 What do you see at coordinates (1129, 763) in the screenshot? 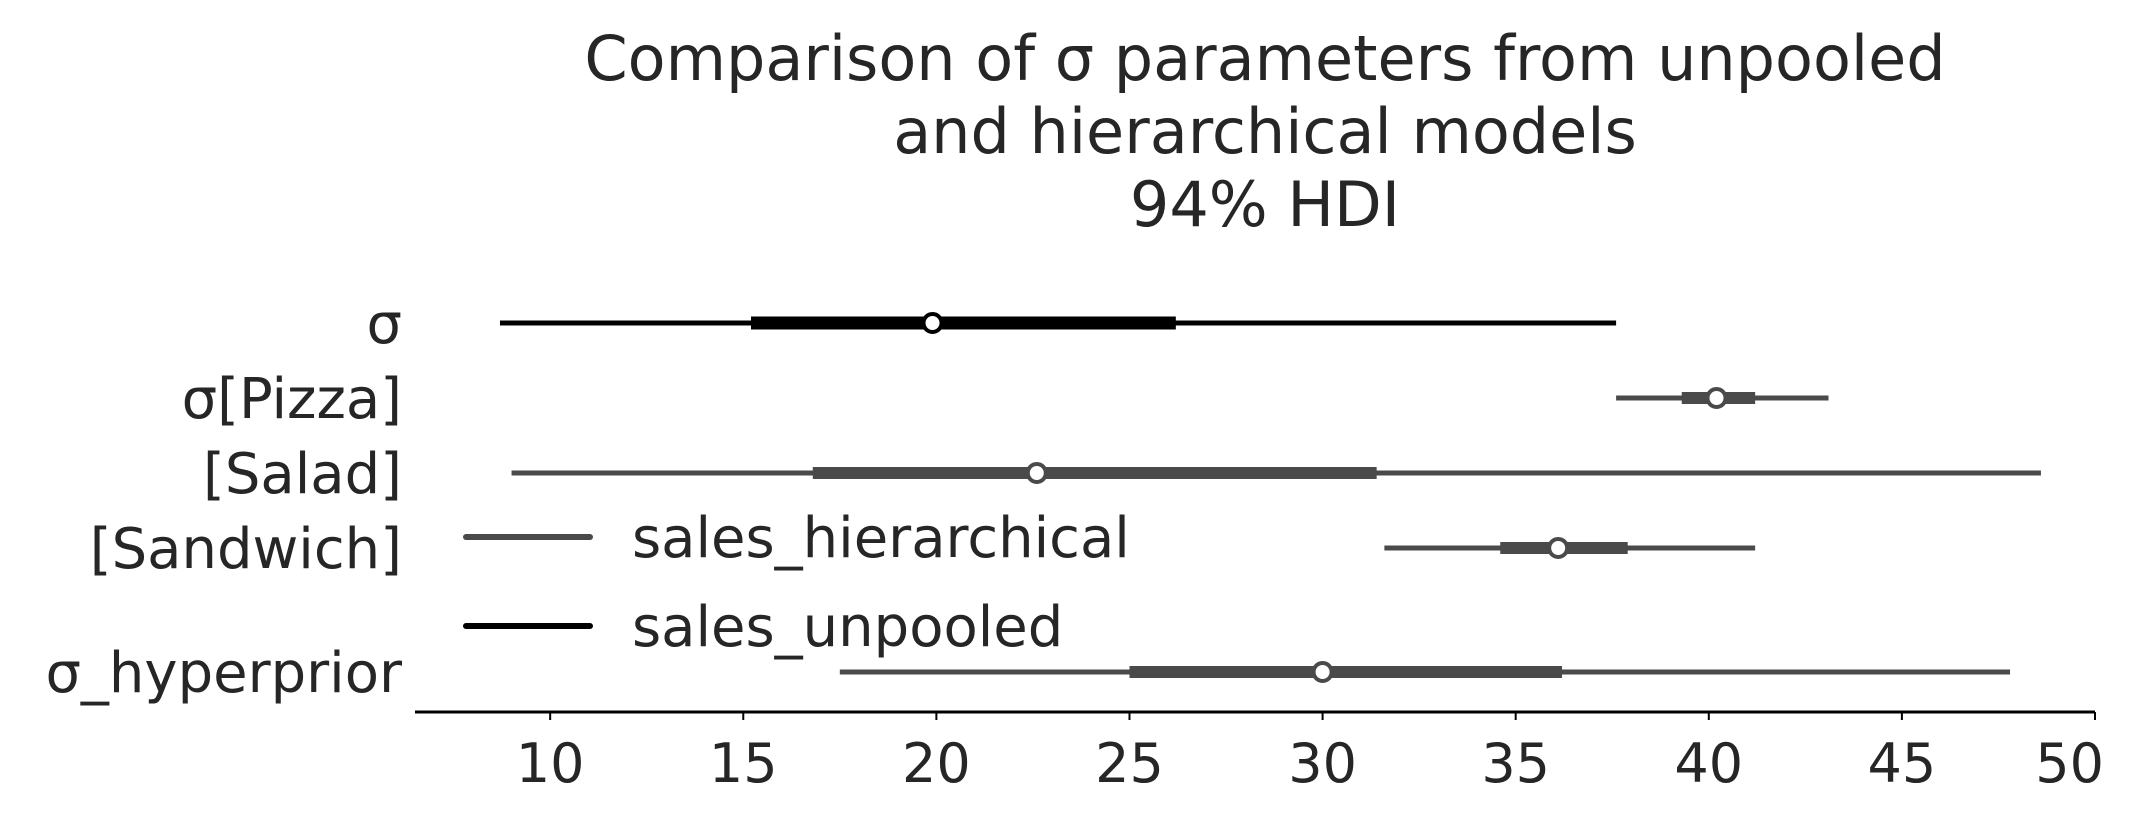
I see `x-tick-label-25: 25` at bounding box center [1129, 763].